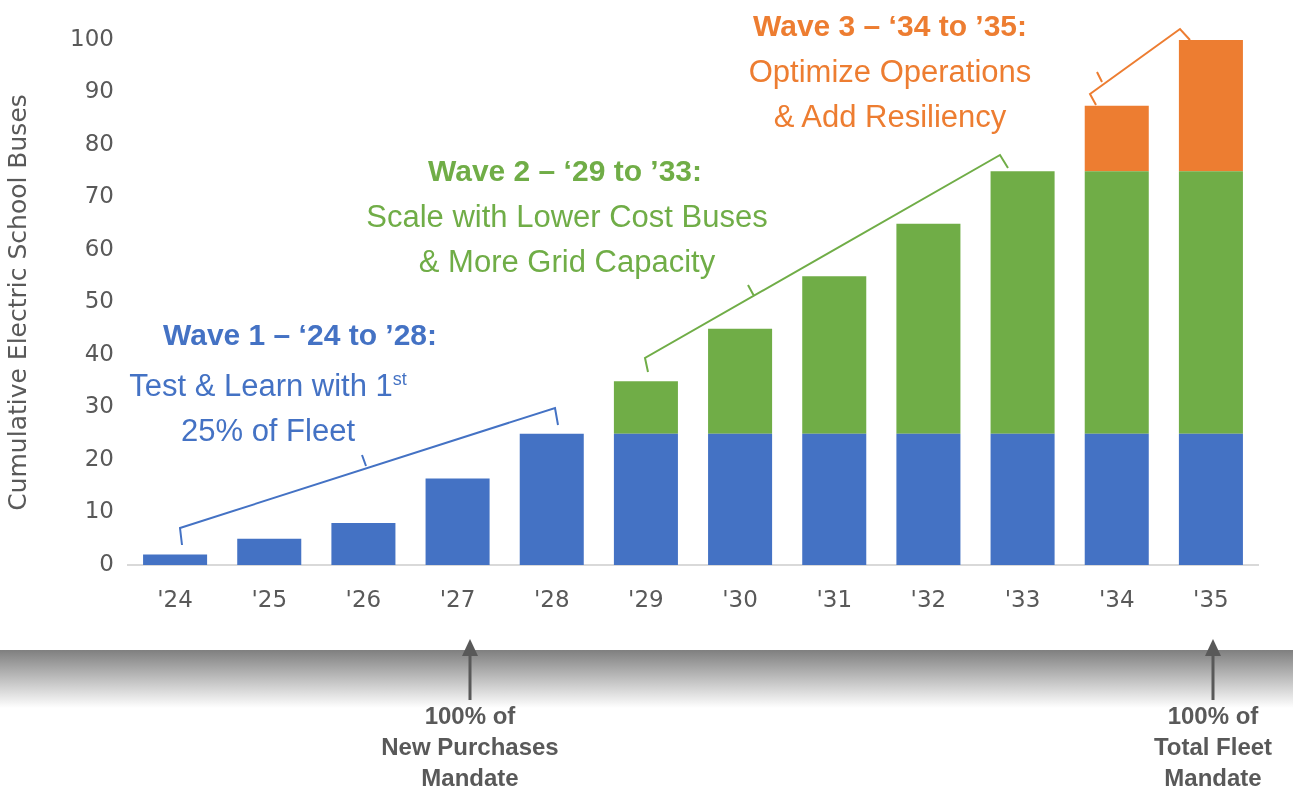 Image resolution: width=1293 pixels, height=799 pixels. What do you see at coordinates (1022, 598) in the screenshot?
I see `x-tick-label: '33` at bounding box center [1022, 598].